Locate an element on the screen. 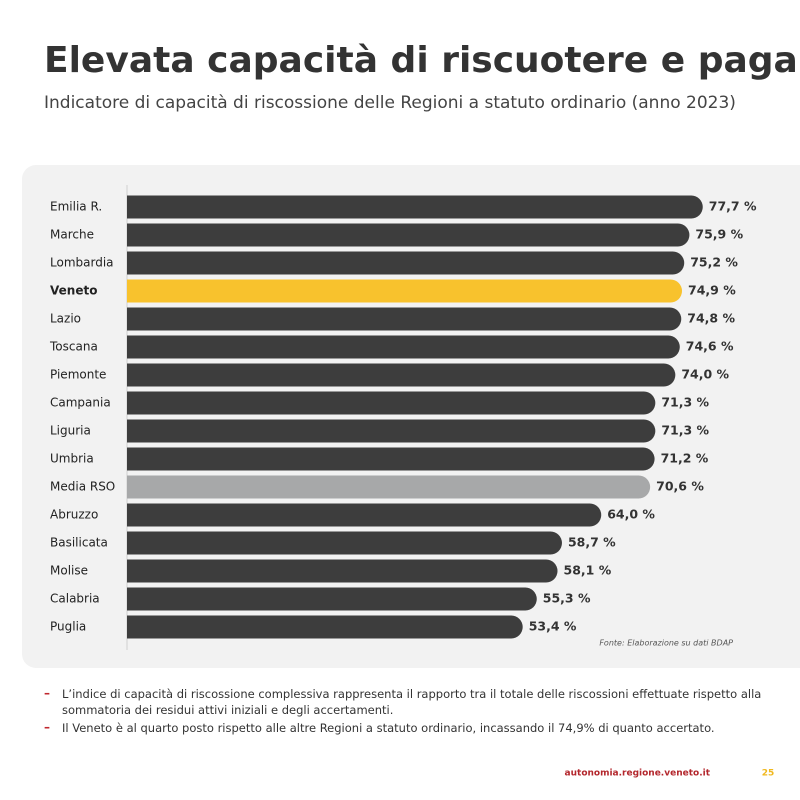  category-label: Toscana is located at coordinates (73, 347).